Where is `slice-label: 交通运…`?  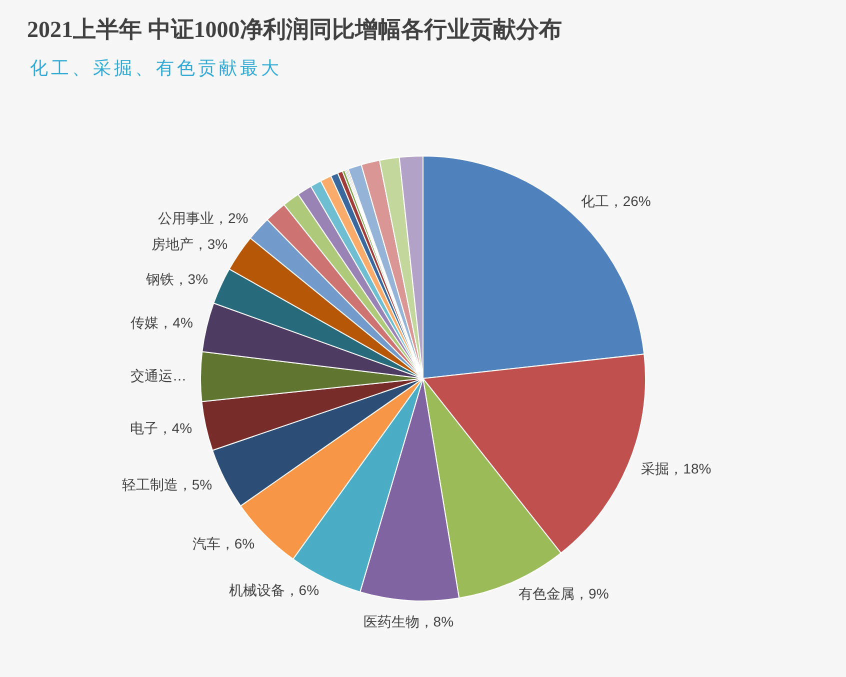
slice-label: 交通运… is located at coordinates (158, 375).